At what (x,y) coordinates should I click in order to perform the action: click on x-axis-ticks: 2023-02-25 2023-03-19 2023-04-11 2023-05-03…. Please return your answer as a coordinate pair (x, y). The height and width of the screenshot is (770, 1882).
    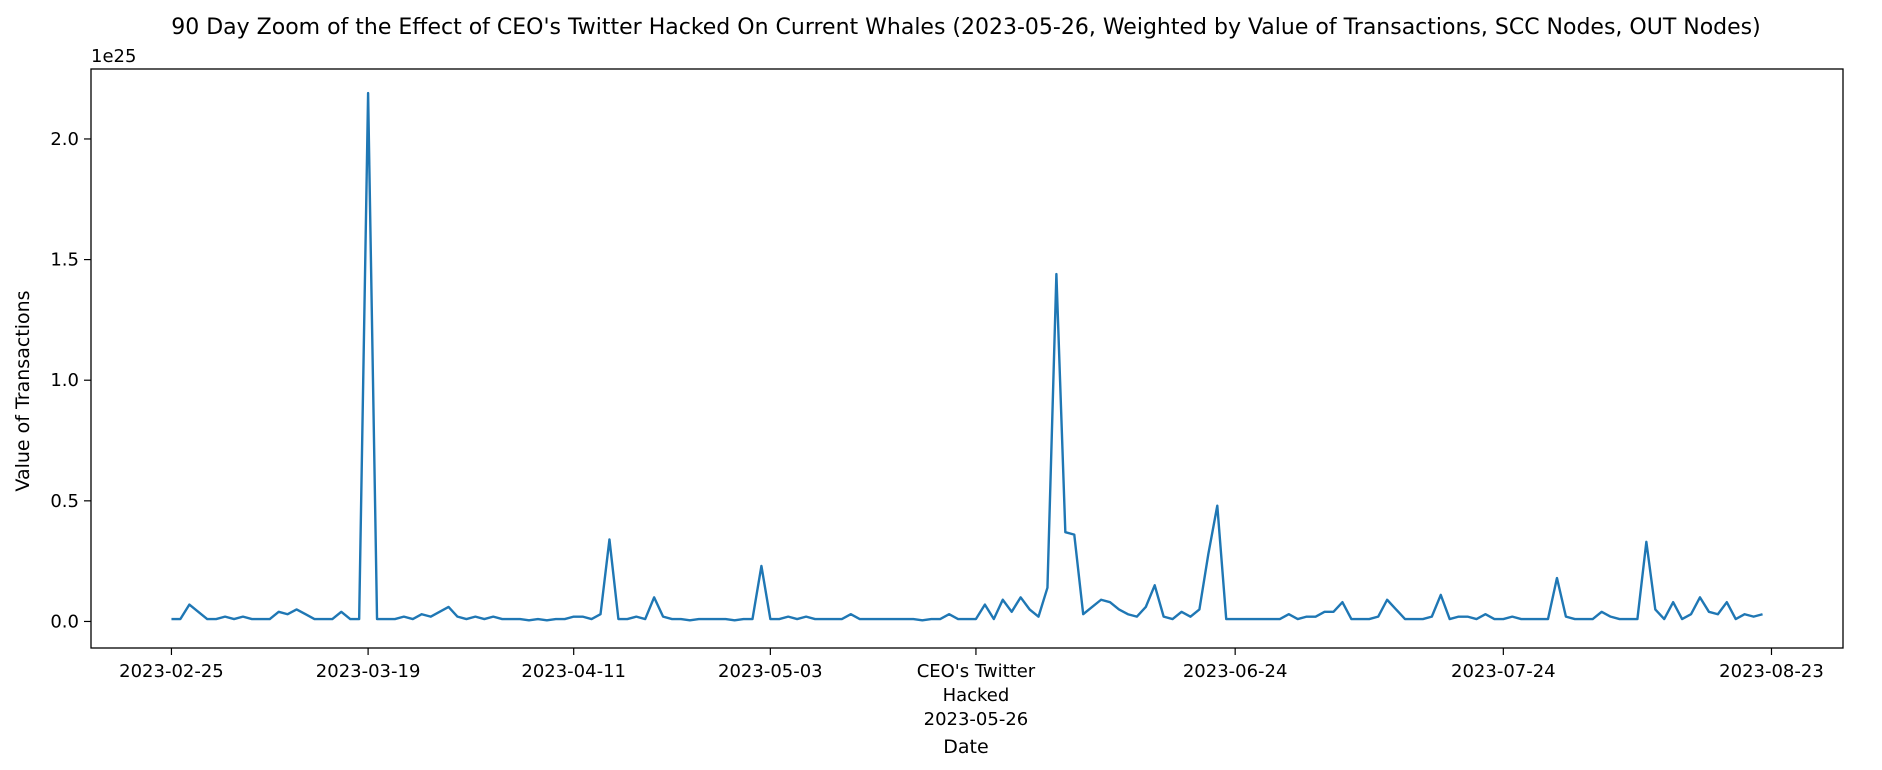
    Looking at the image, I should click on (971, 689).